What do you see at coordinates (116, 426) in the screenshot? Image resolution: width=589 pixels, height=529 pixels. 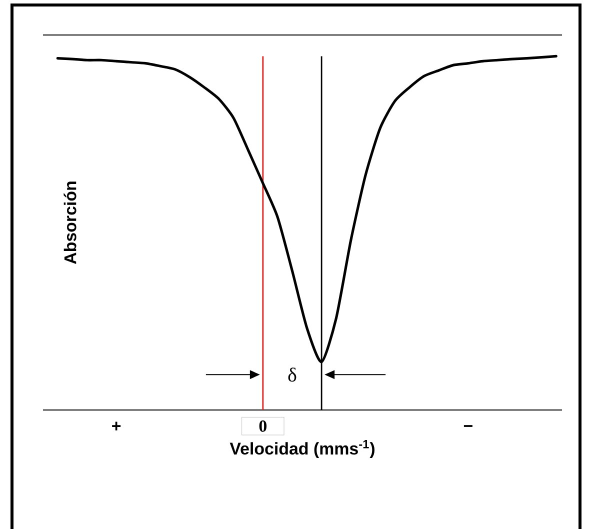 I see `x-tick-label: +` at bounding box center [116, 426].